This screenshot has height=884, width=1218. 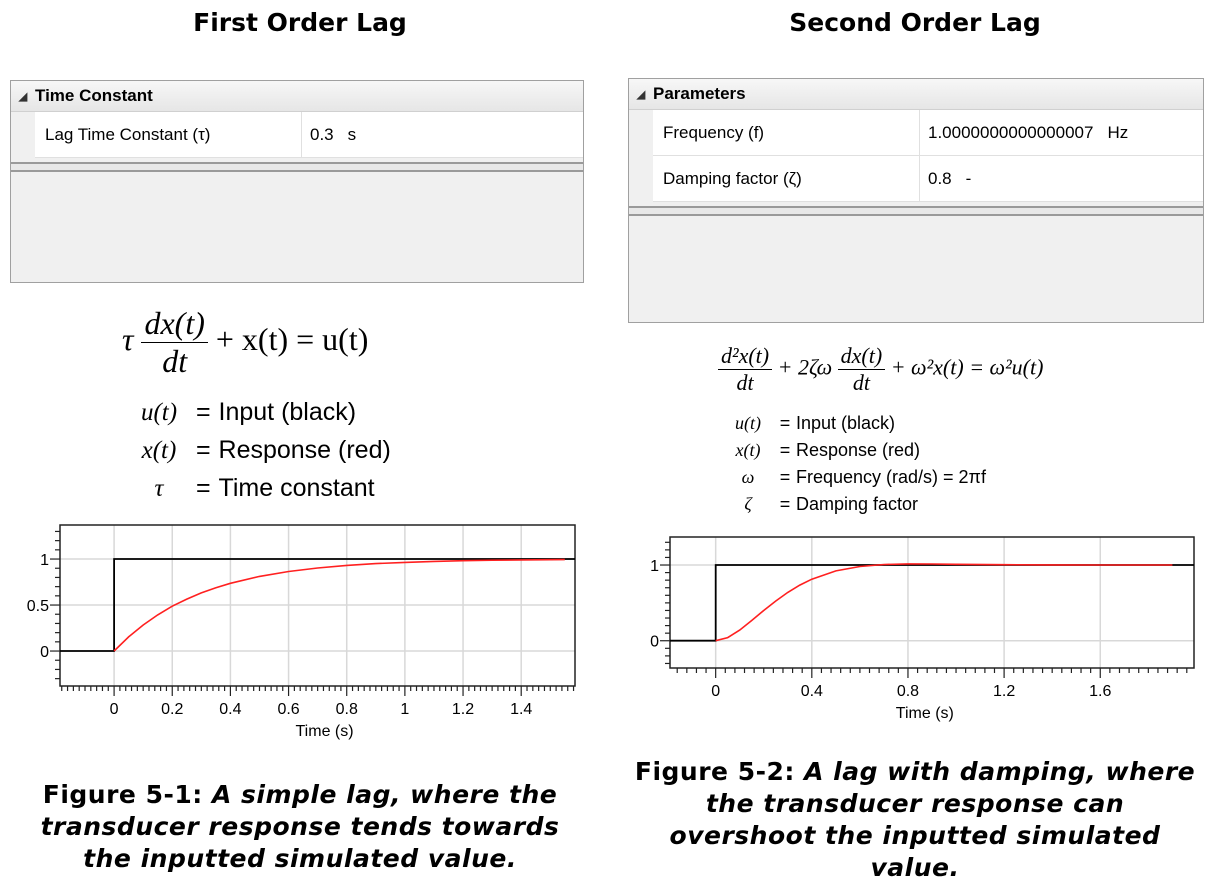 I want to click on unit: s, so click(x=352, y=134).